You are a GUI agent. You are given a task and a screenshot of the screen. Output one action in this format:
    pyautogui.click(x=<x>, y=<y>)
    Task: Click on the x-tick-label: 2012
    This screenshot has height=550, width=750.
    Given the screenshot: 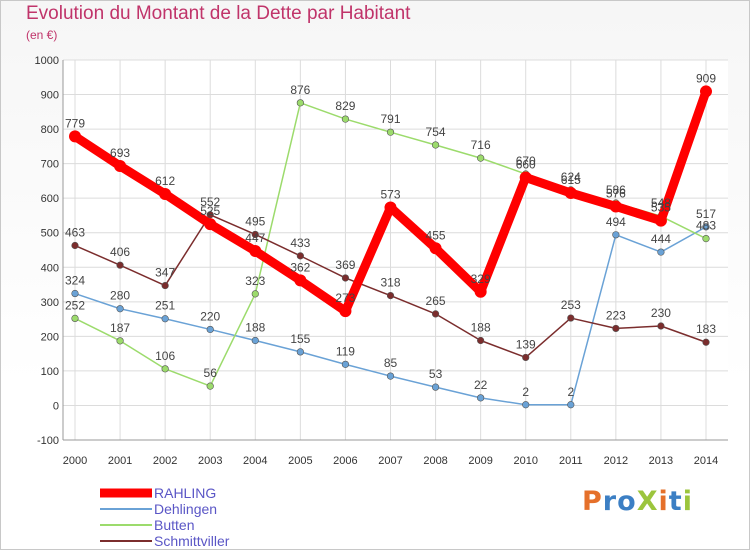 What is the action you would take?
    pyautogui.click(x=616, y=461)
    